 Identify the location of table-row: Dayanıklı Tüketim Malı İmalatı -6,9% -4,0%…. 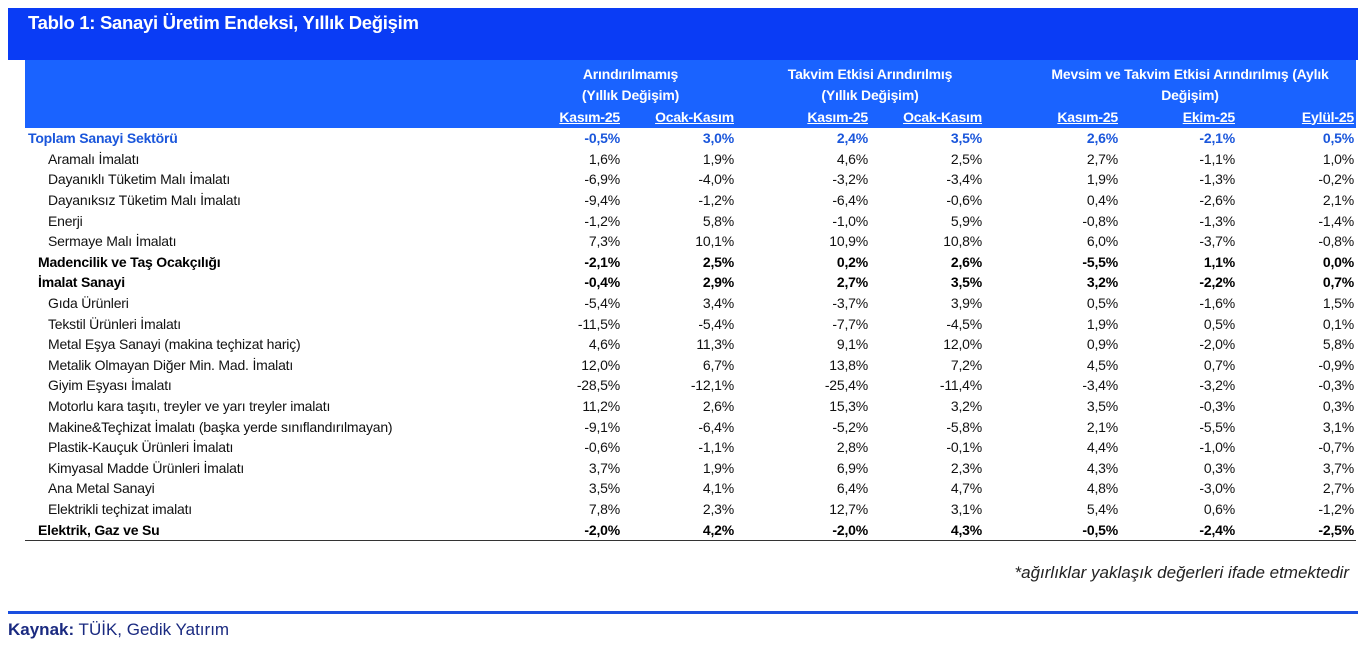
(690, 179).